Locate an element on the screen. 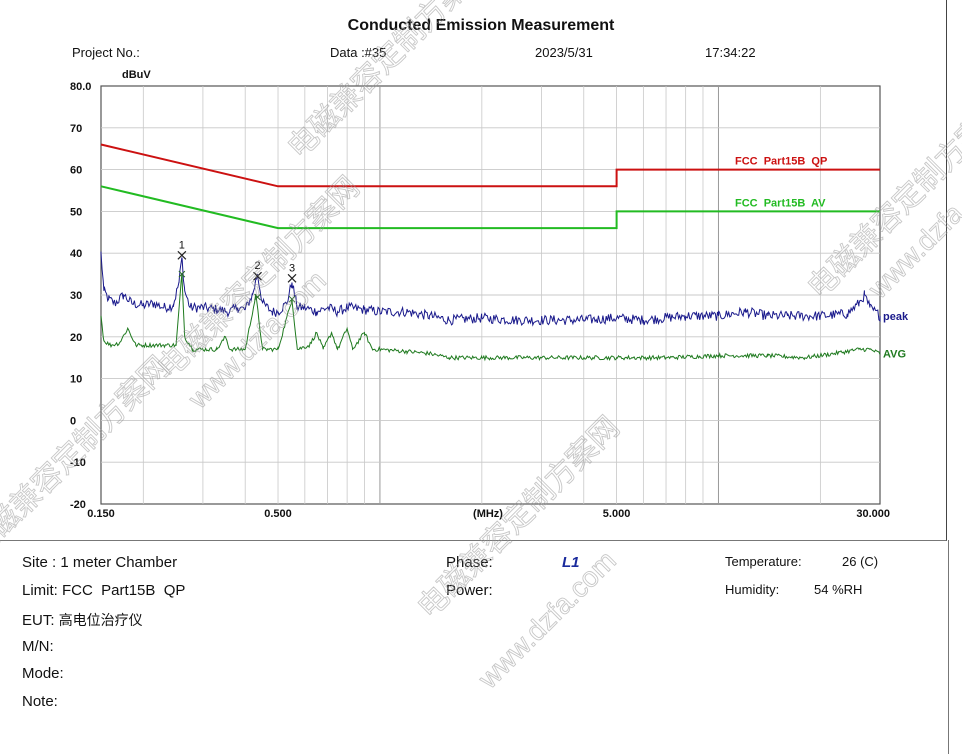 The image size is (962, 754). y-tick-label: 30 is located at coordinates (76, 296).